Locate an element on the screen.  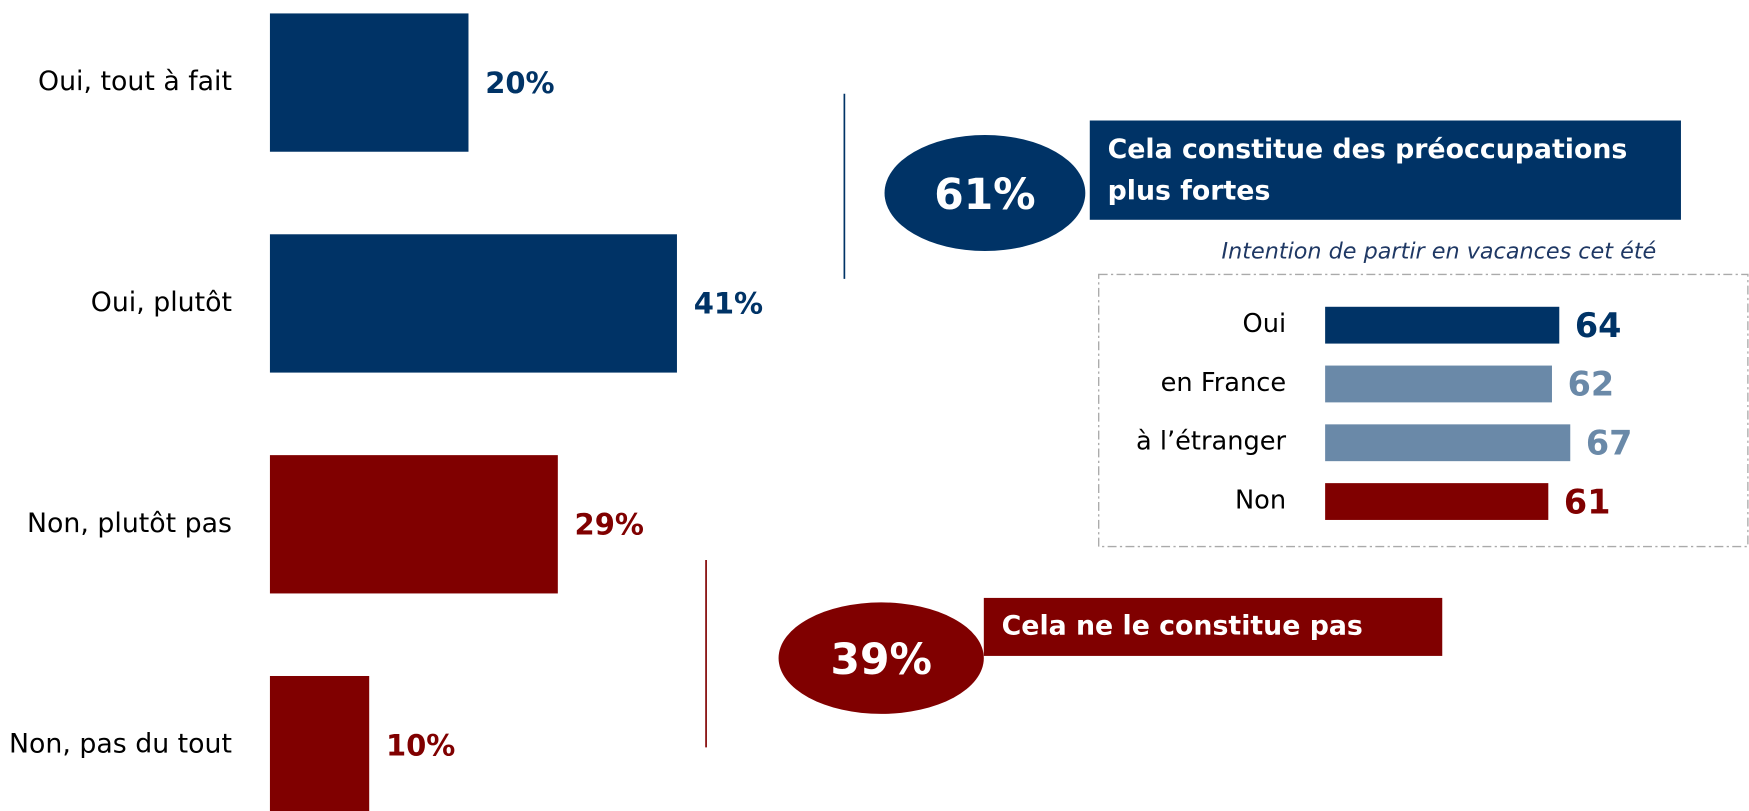
value-label: 67 is located at coordinates (1609, 442).